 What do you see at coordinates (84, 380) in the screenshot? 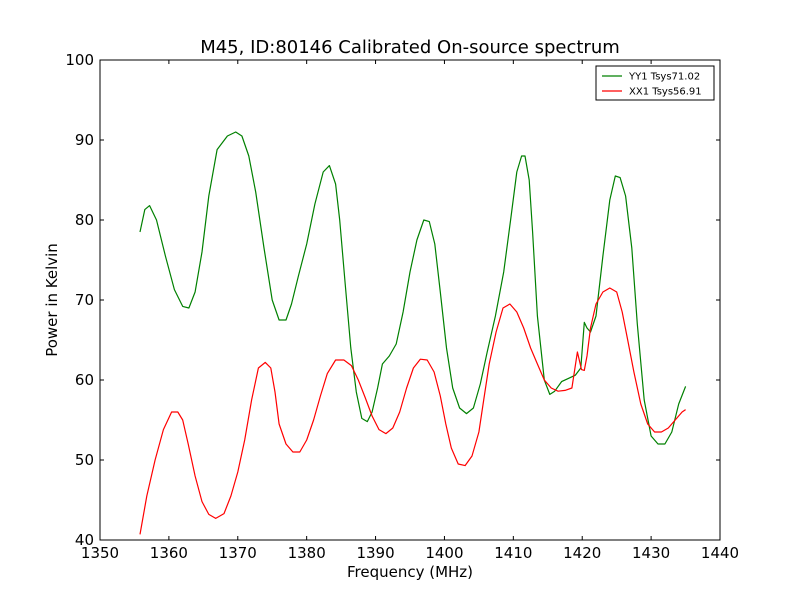
I see `y-tick-label: 60` at bounding box center [84, 380].